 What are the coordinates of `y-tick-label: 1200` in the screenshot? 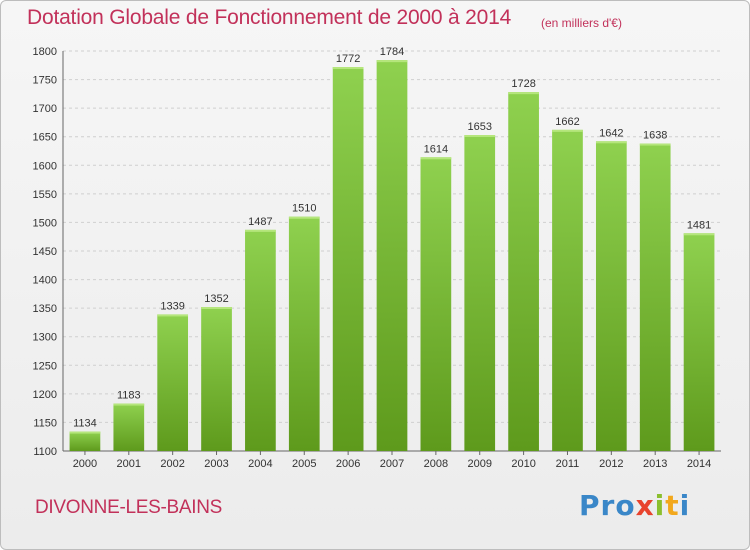 It's located at (45, 395).